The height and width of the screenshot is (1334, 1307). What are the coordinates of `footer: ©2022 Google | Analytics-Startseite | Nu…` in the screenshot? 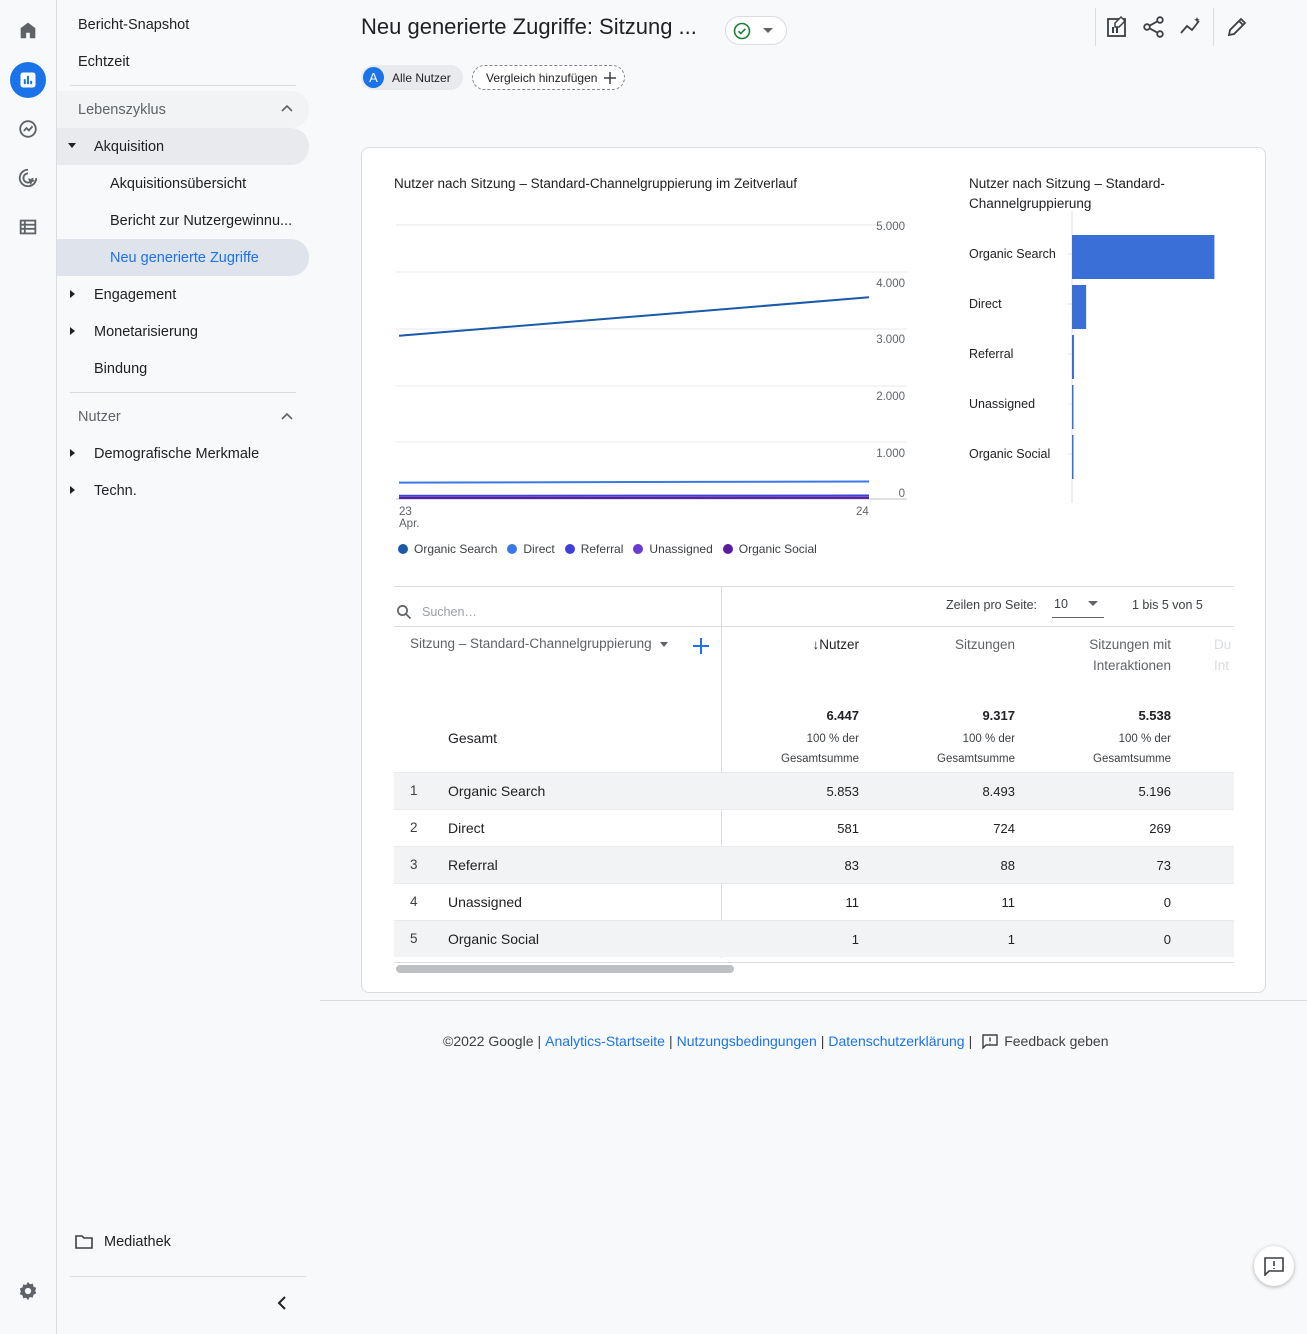 It's located at (776, 1041).